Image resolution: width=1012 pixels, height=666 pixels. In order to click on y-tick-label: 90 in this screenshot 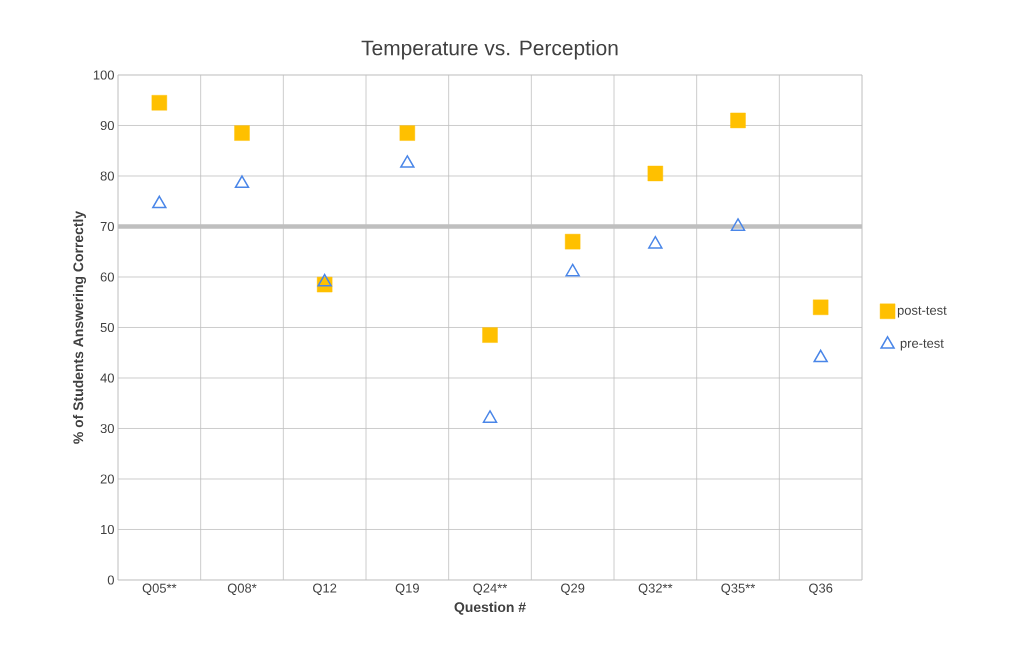, I will do `click(107, 125)`.